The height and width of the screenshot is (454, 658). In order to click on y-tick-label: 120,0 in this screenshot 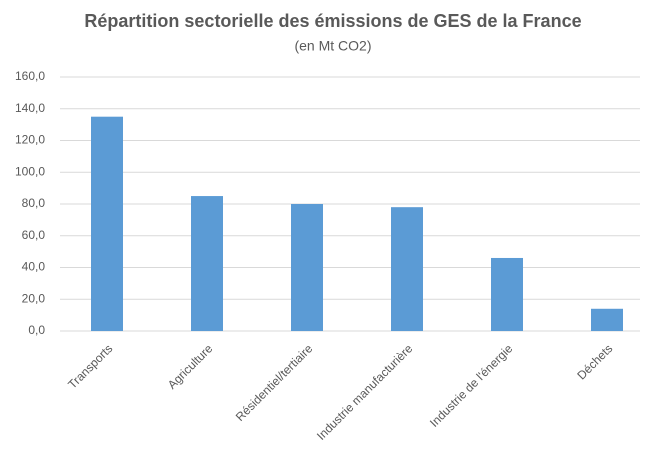, I will do `click(30, 140)`.